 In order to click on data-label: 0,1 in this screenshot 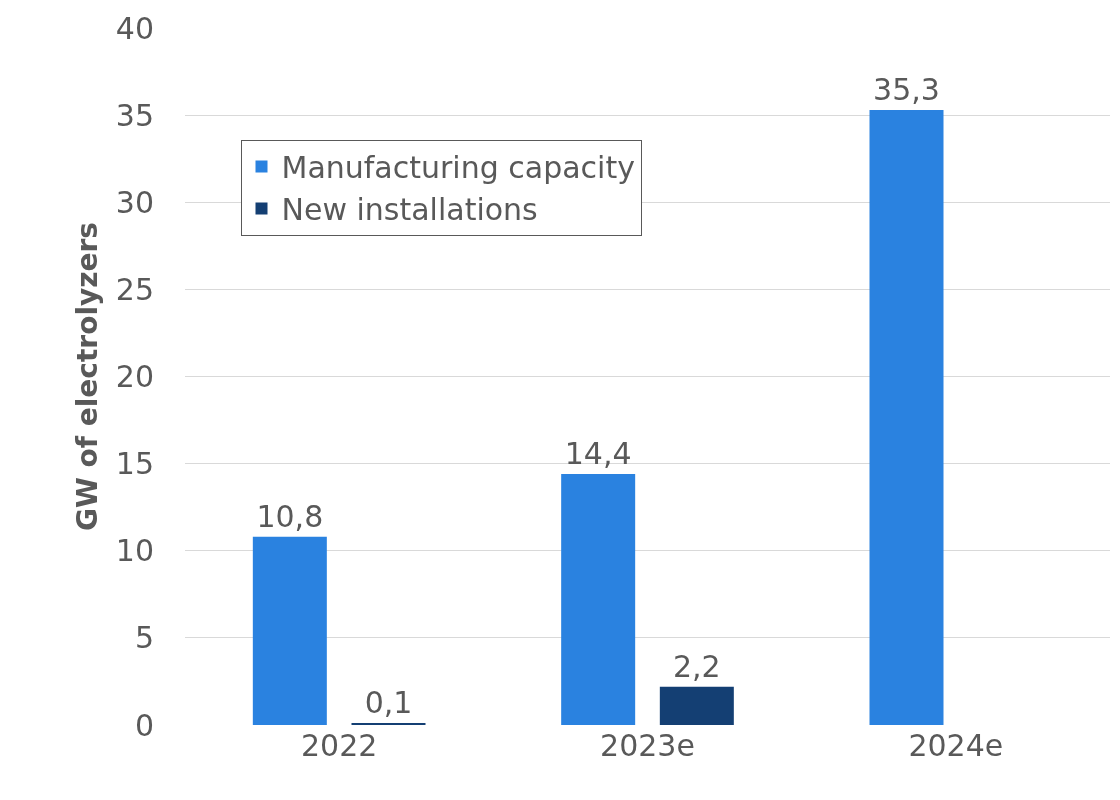, I will do `click(388, 702)`.